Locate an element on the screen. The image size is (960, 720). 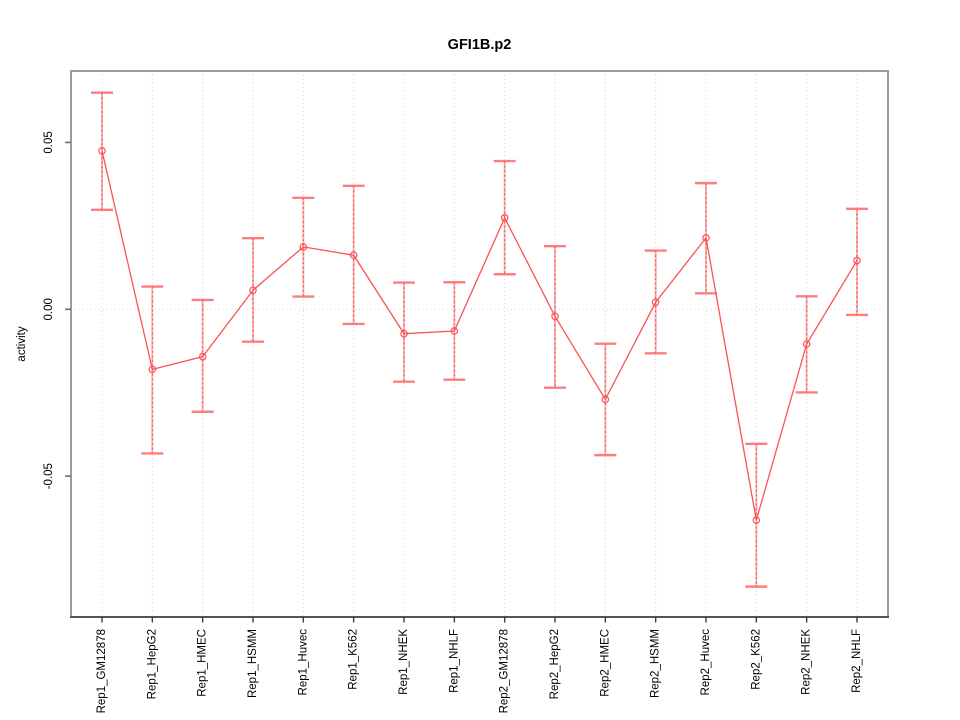
x-tick-label: Rep1_Huvec is located at coordinates (303, 662).